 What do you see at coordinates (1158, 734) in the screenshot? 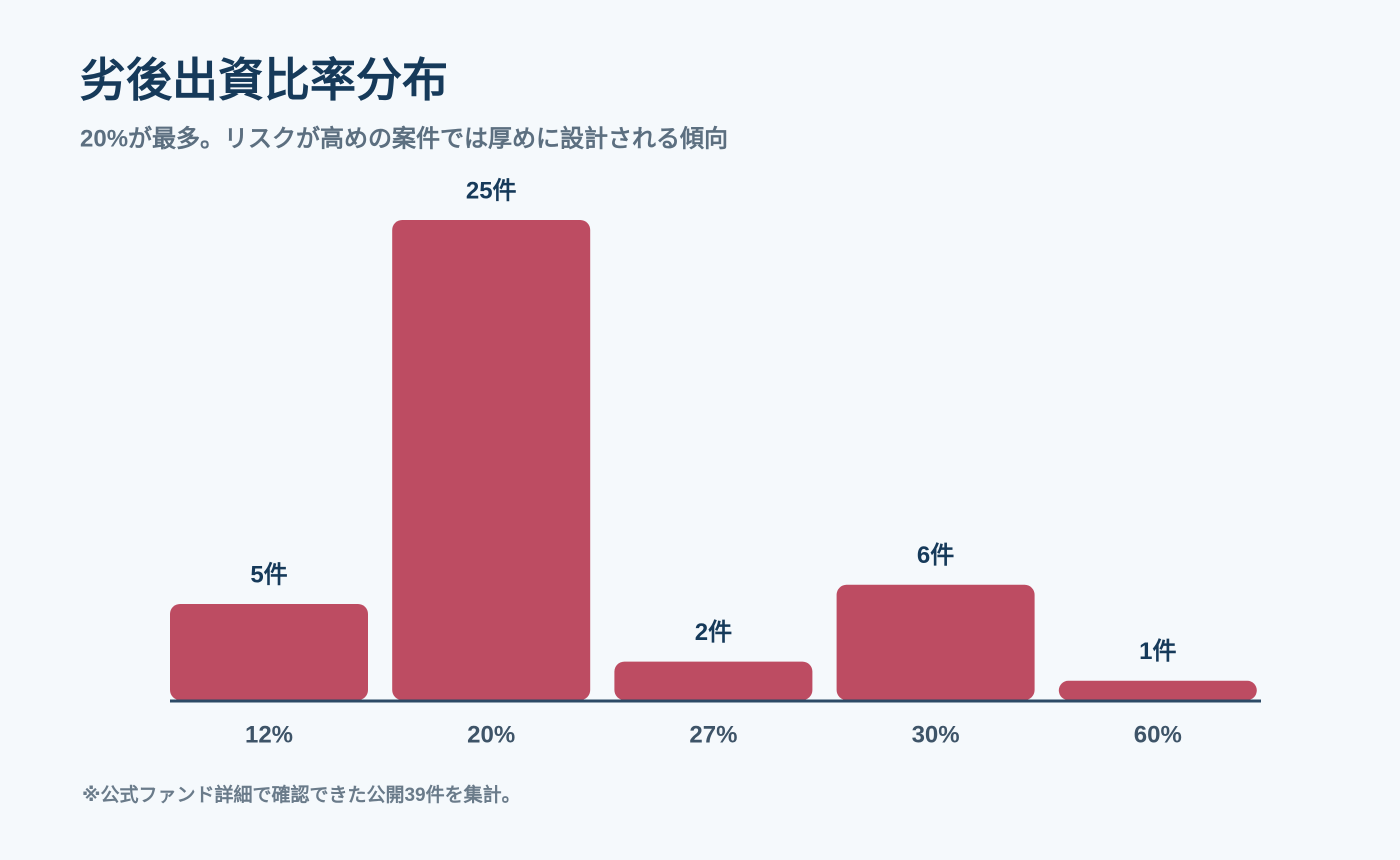
I see `x-tick-label: 60%` at bounding box center [1158, 734].